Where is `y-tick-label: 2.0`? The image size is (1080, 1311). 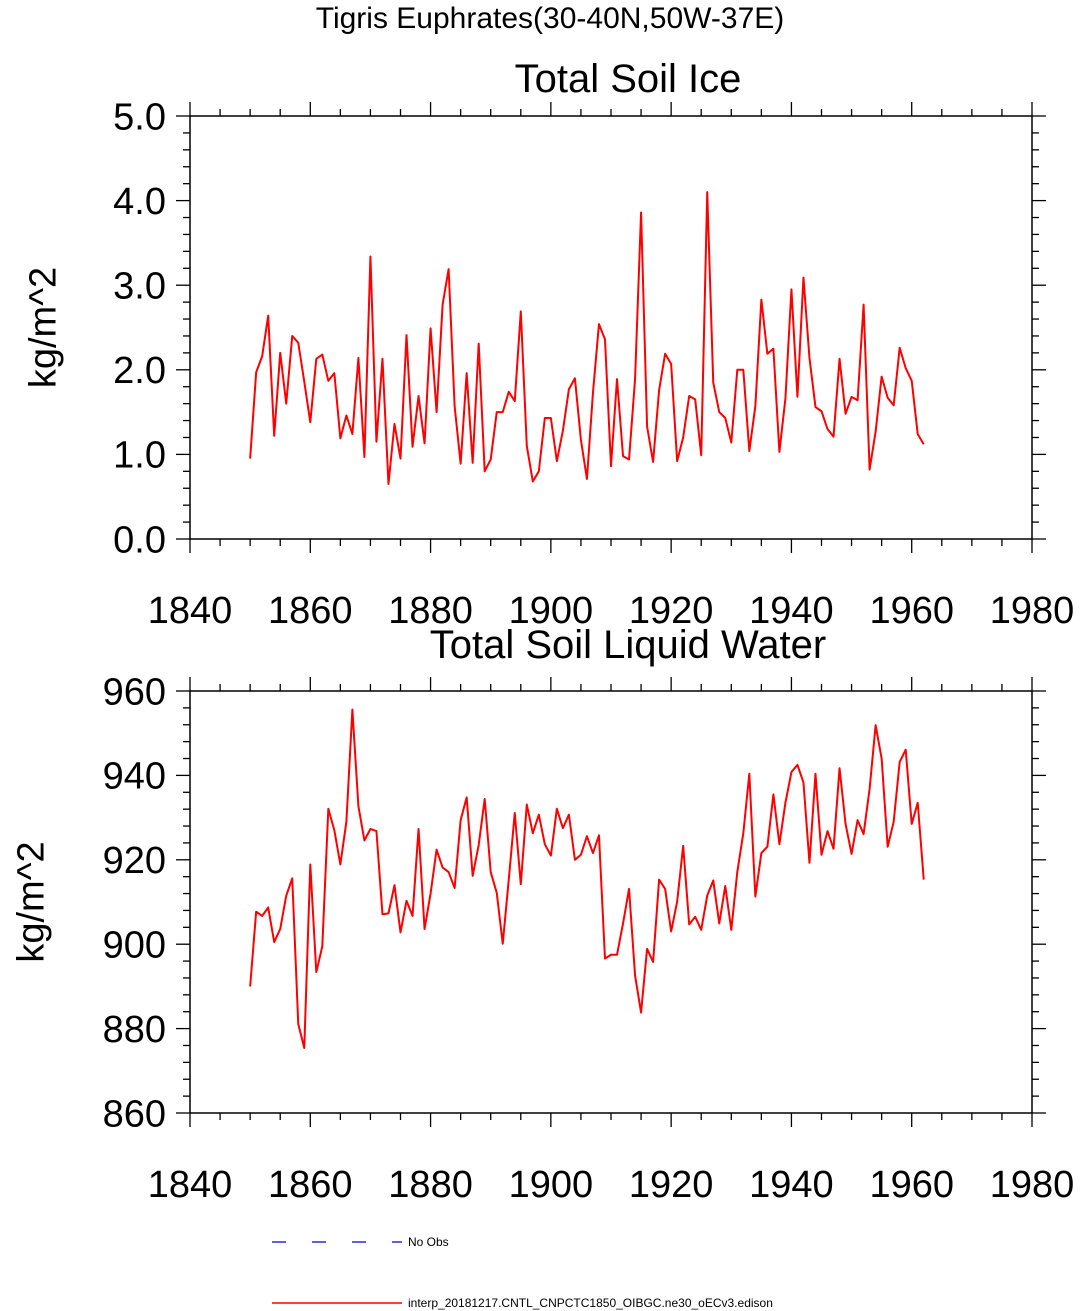
y-tick-label: 2.0 is located at coordinates (139, 371).